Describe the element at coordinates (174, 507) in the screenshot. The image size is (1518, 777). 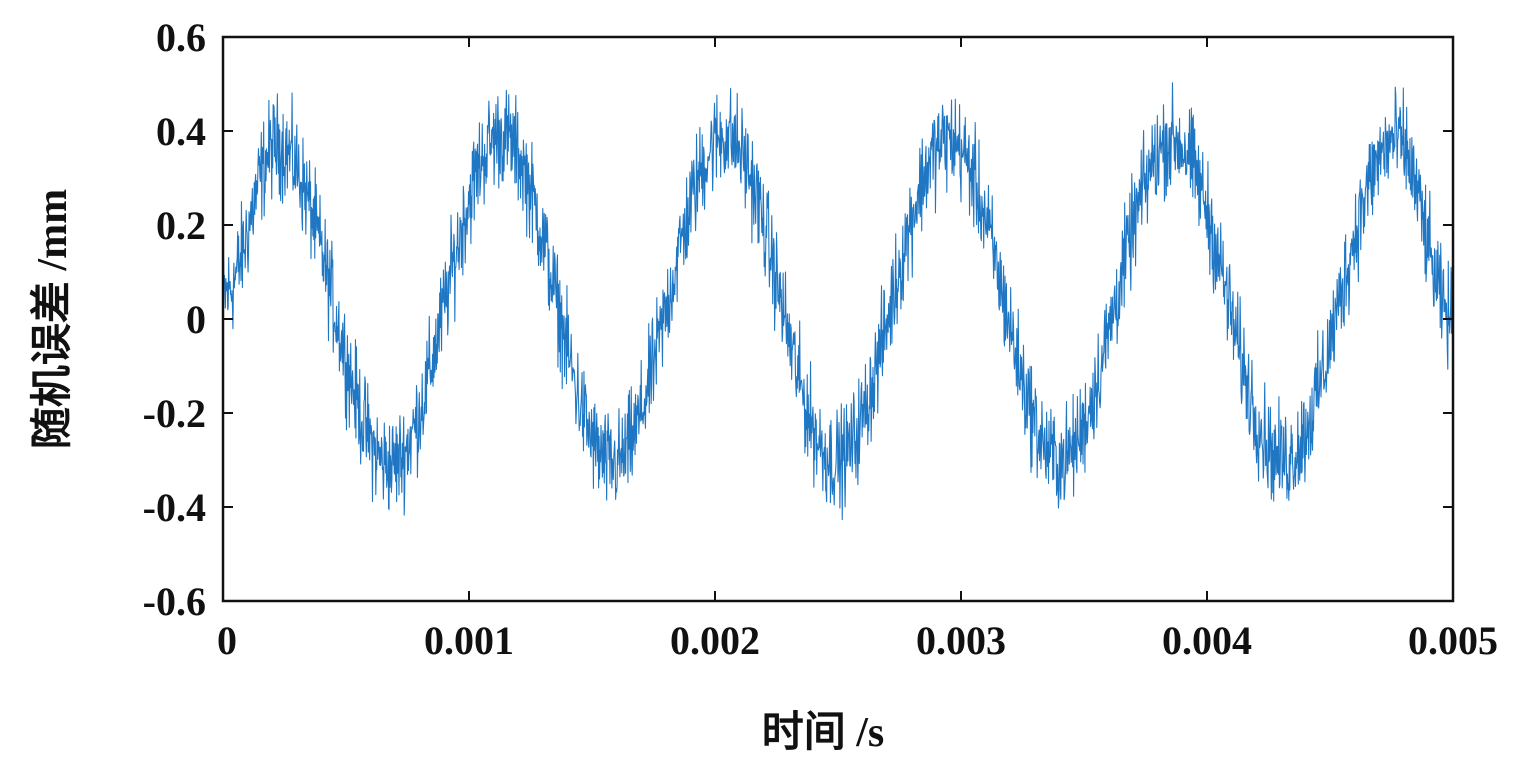
I see `y-tick-label: -0.4` at that location.